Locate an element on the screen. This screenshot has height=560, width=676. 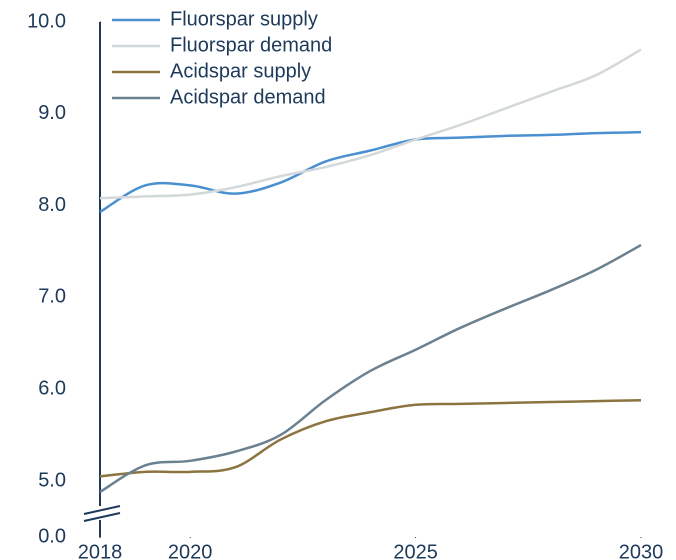
y-tick-label: 8.0 is located at coordinates (52, 205).